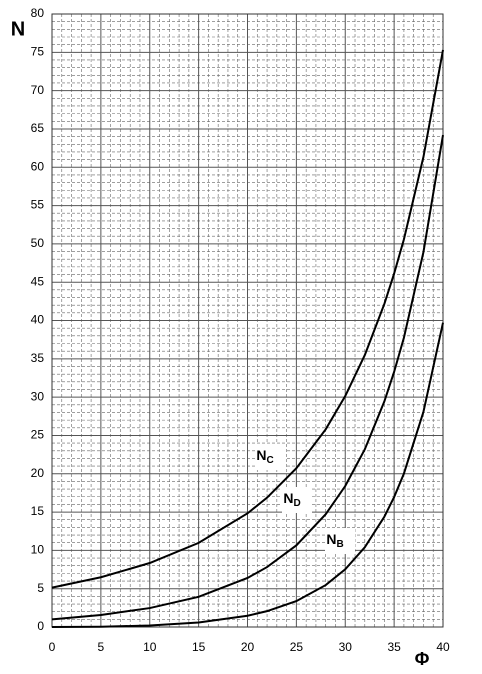 The height and width of the screenshot is (674, 482). Describe the element at coordinates (297, 647) in the screenshot. I see `x-tick-label: 25` at that location.